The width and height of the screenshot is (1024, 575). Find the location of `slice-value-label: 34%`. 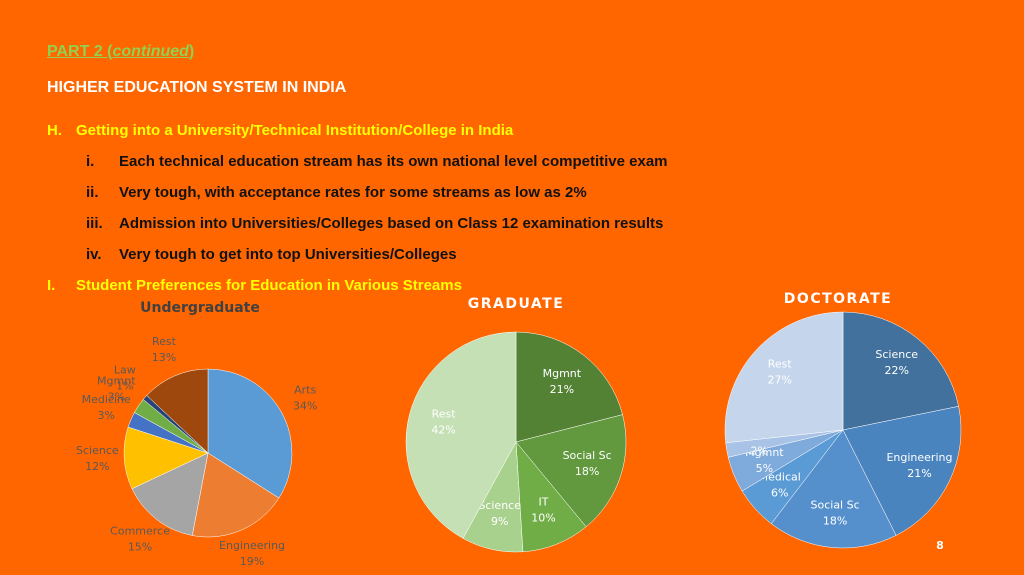

slice-value-label: 34% is located at coordinates (305, 406).